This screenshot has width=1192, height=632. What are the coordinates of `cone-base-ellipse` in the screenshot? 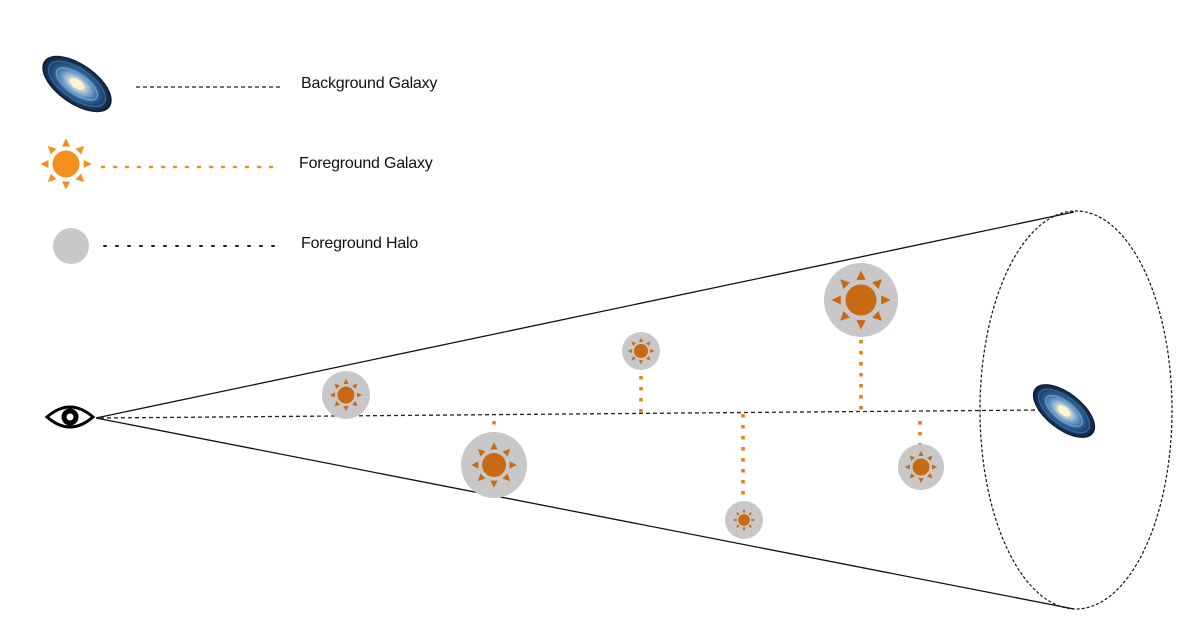 It's located at (1076, 410).